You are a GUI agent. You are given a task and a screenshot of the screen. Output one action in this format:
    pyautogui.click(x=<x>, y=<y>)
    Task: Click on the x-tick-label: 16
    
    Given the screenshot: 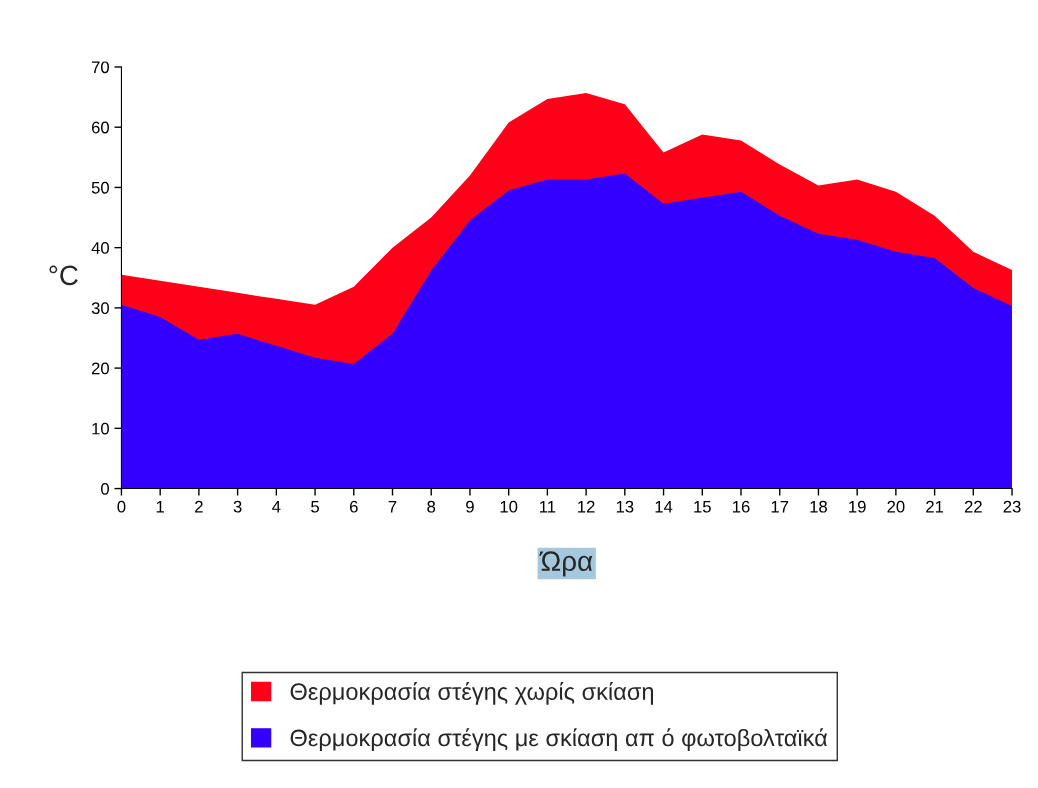 What is the action you would take?
    pyautogui.click(x=741, y=506)
    